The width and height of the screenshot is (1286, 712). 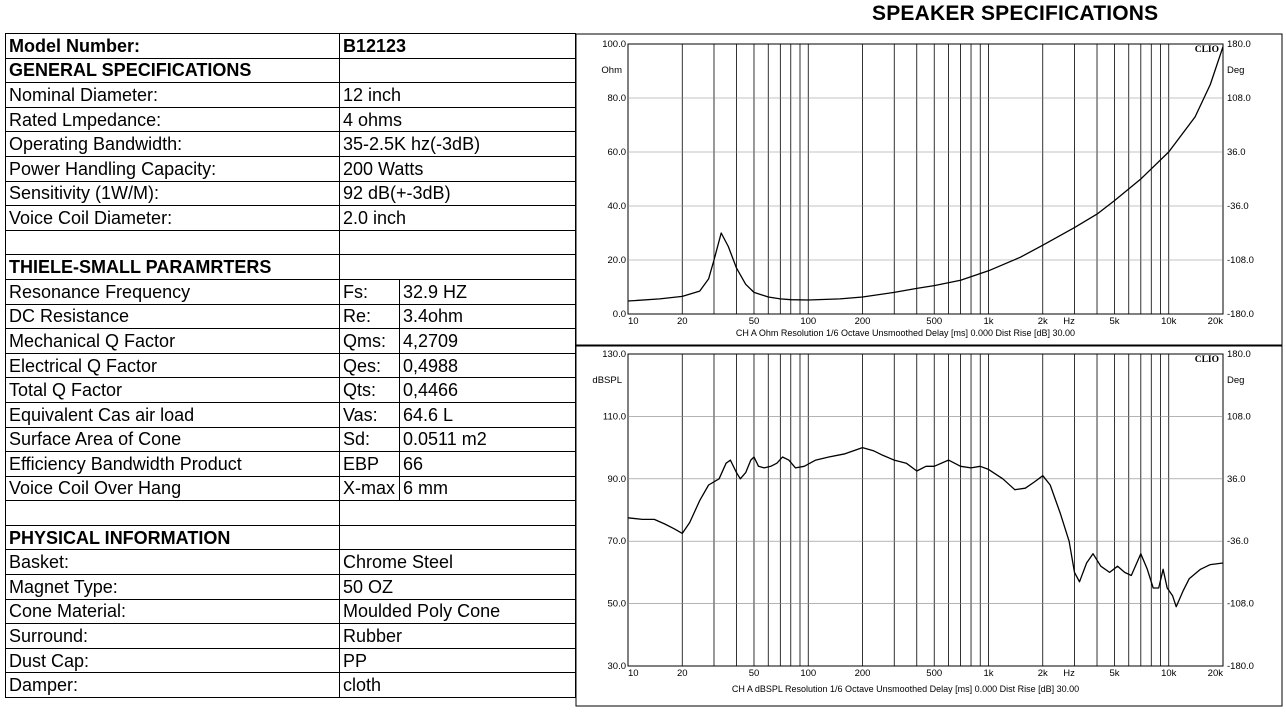 I want to click on table-row: PHYSICAL INFORMATION, so click(x=290, y=537).